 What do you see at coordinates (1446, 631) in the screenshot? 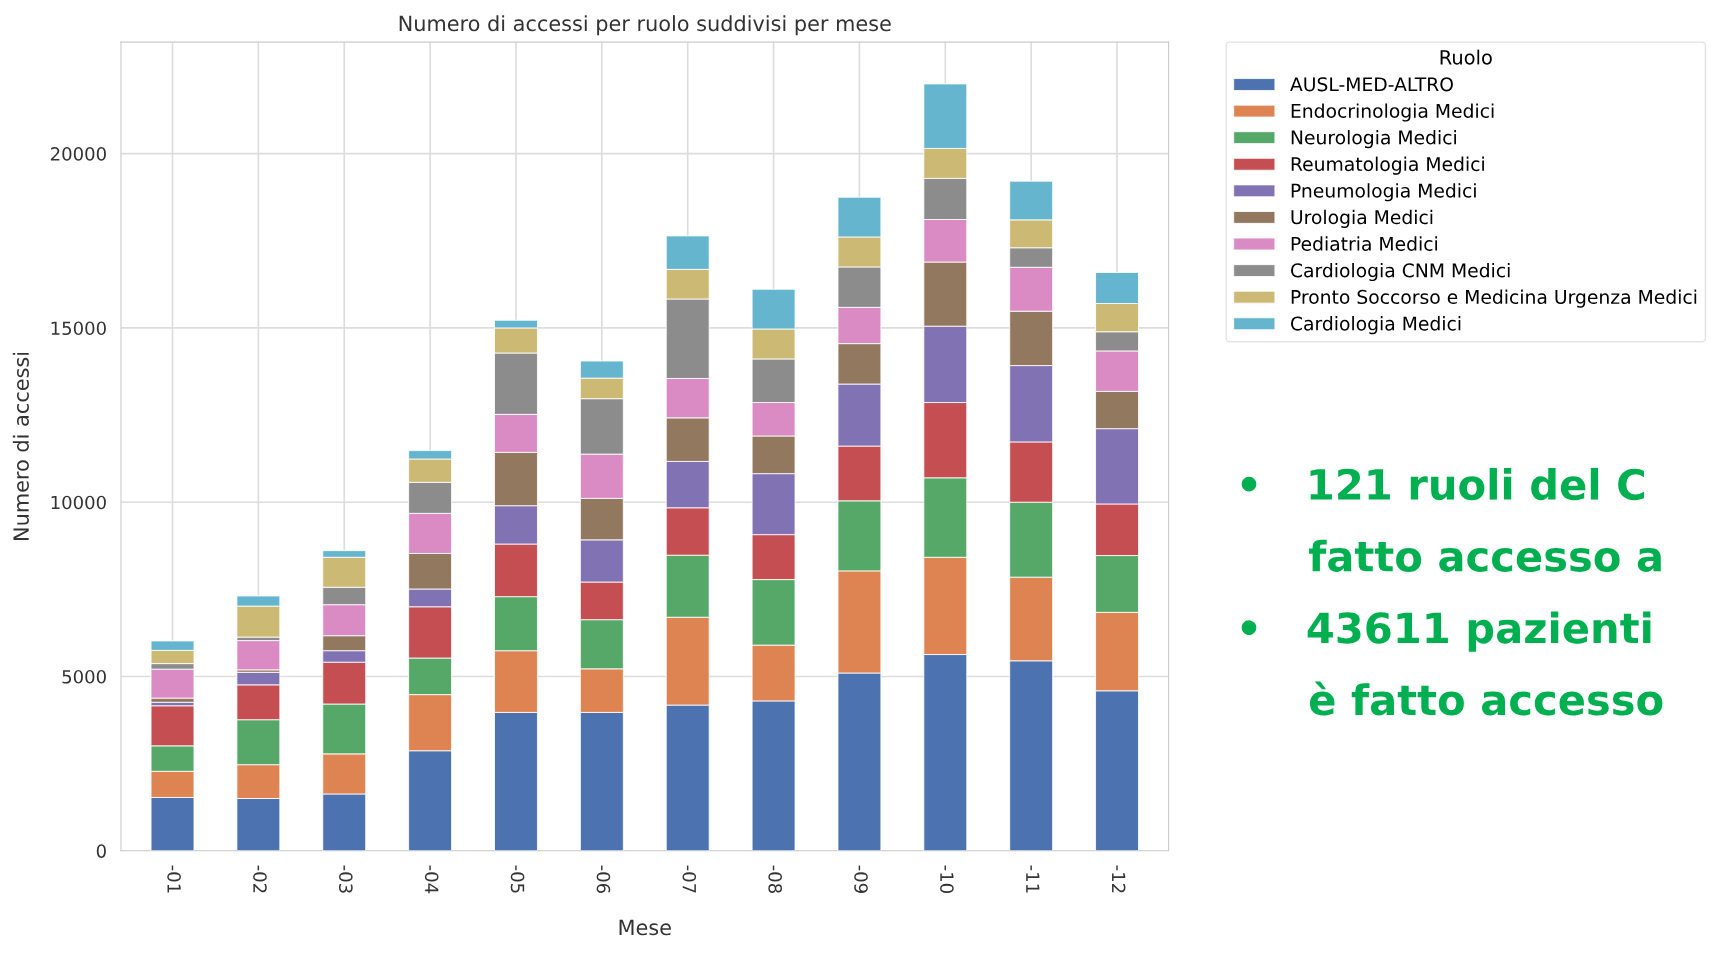
I see `text: • 43611 pazienti` at bounding box center [1446, 631].